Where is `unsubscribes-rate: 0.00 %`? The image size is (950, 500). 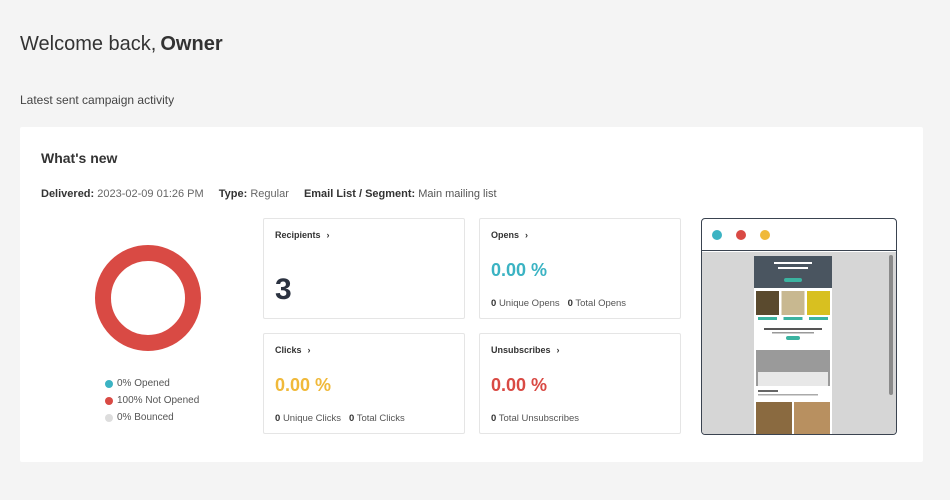
unsubscribes-rate: 0.00 % is located at coordinates (519, 385).